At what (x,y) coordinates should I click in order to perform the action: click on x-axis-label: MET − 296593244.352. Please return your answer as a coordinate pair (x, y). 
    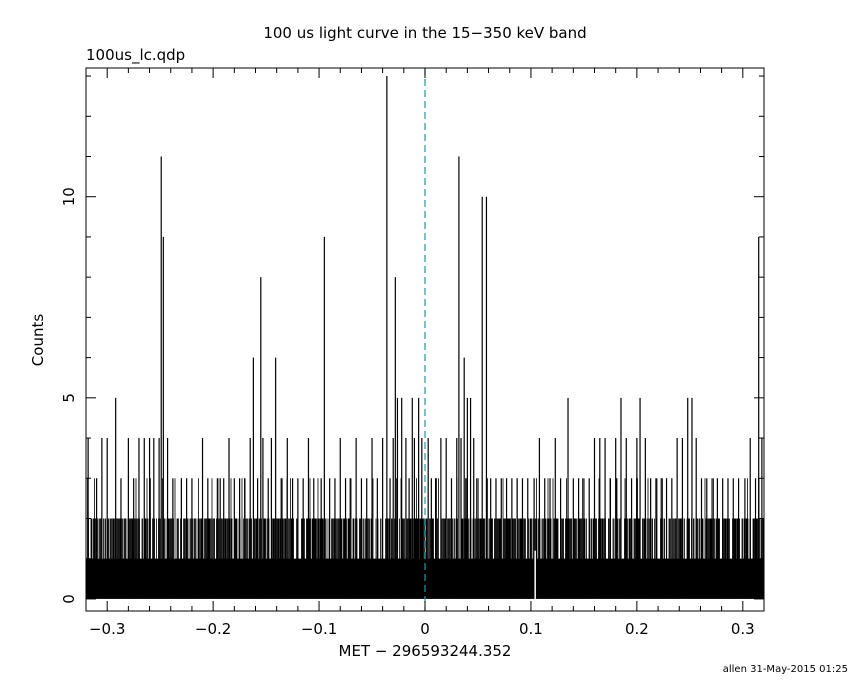
    Looking at the image, I should click on (425, 651).